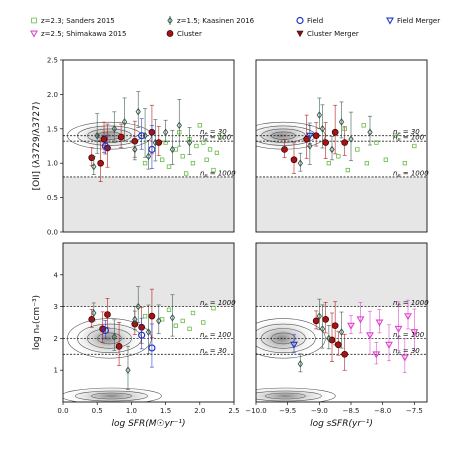 This screenshot has width=474, height=474. Describe the element at coordinates (37, 322) in the screenshot. I see `y-axis-label: log nₑ(cm⁻³)` at that location.